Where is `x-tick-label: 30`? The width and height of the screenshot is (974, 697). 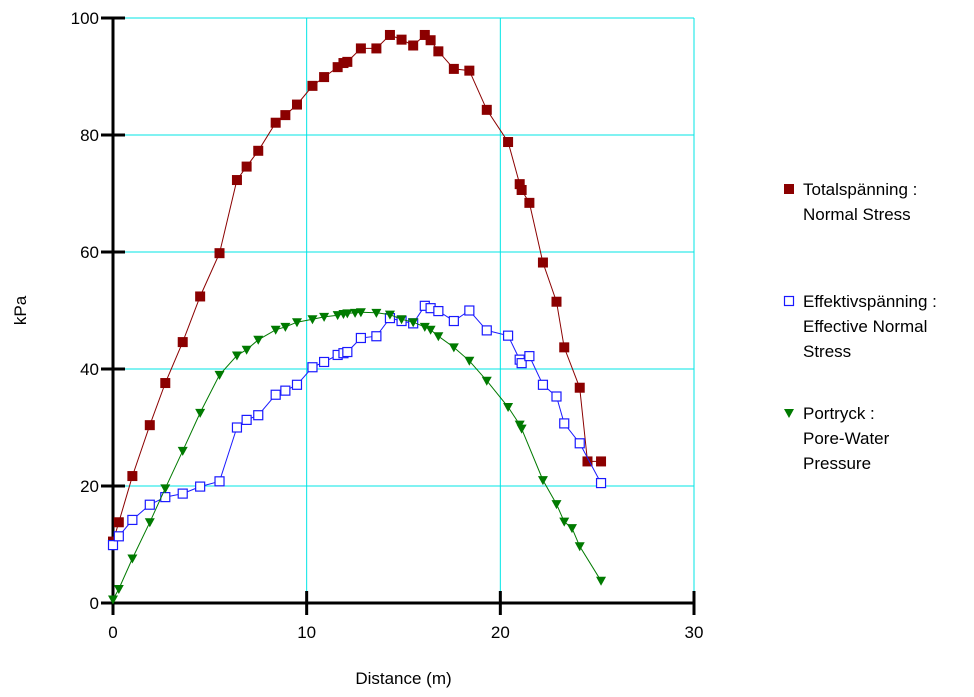
x-tick-label: 30 is located at coordinates (694, 632).